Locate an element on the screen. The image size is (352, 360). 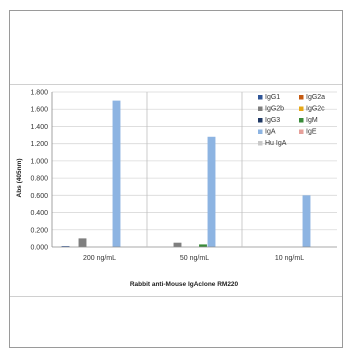
legend-label: IgG2a is located at coordinates (315, 97).